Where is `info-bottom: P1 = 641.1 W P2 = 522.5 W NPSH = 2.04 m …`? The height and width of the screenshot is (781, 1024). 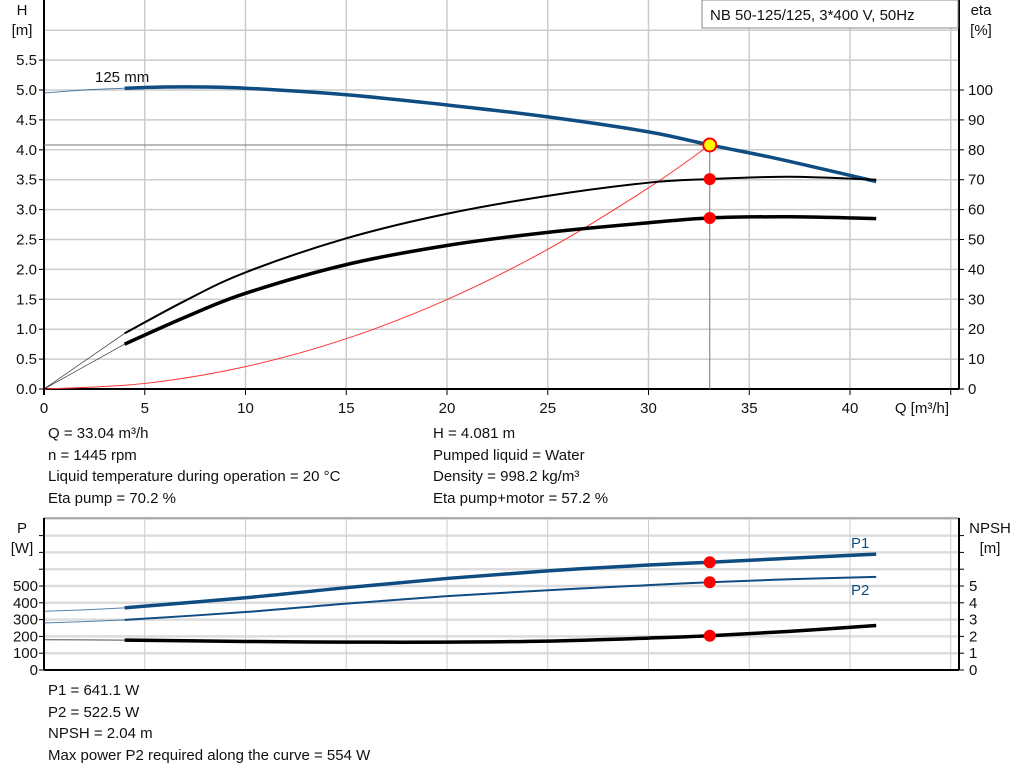 info-bottom: P1 = 641.1 W P2 = 522.5 W NPSH = 2.04 m … is located at coordinates (209, 723).